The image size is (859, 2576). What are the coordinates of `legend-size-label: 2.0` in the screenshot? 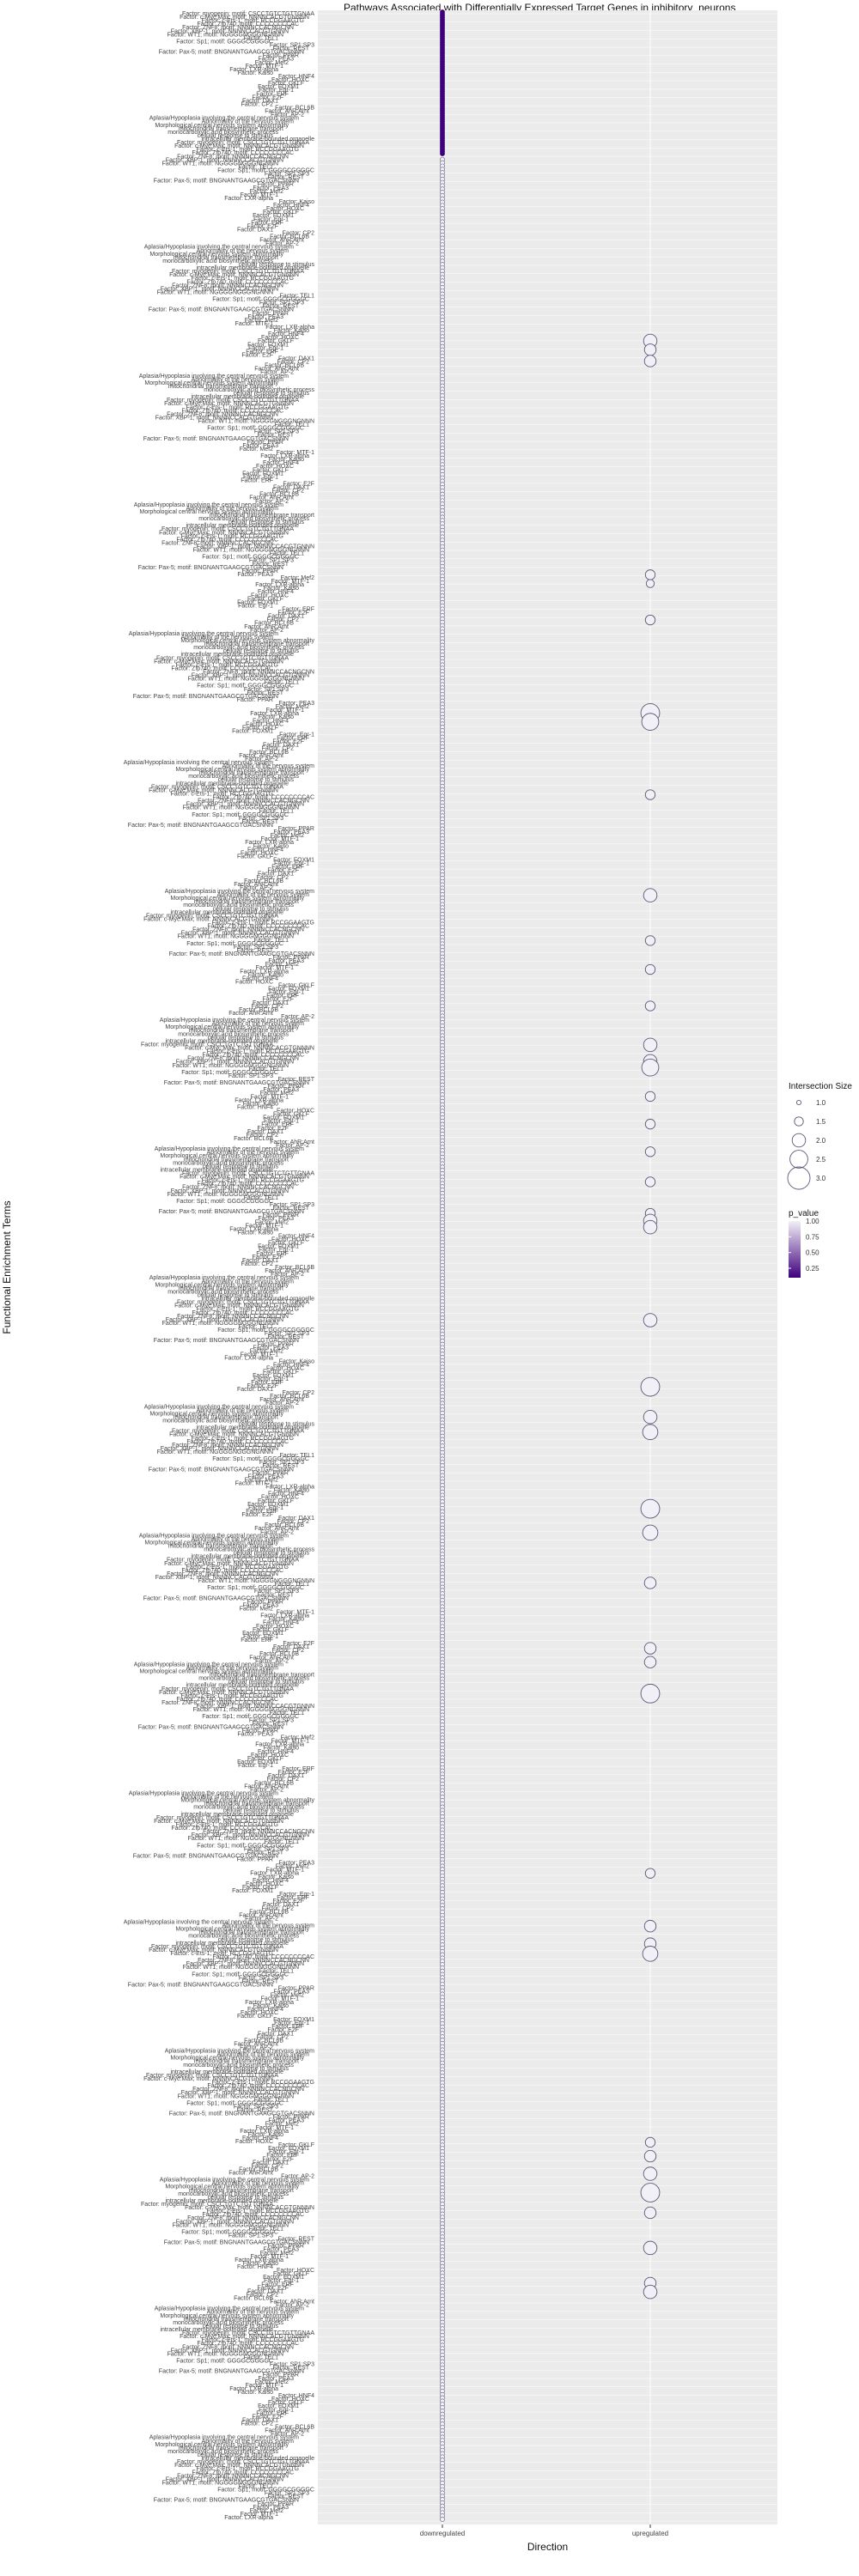 It's located at (821, 1141).